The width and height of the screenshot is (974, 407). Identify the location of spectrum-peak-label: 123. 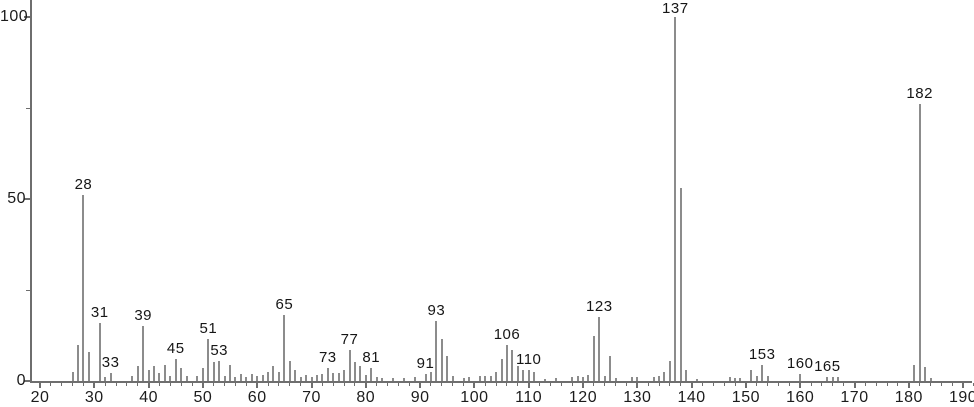
(599, 307).